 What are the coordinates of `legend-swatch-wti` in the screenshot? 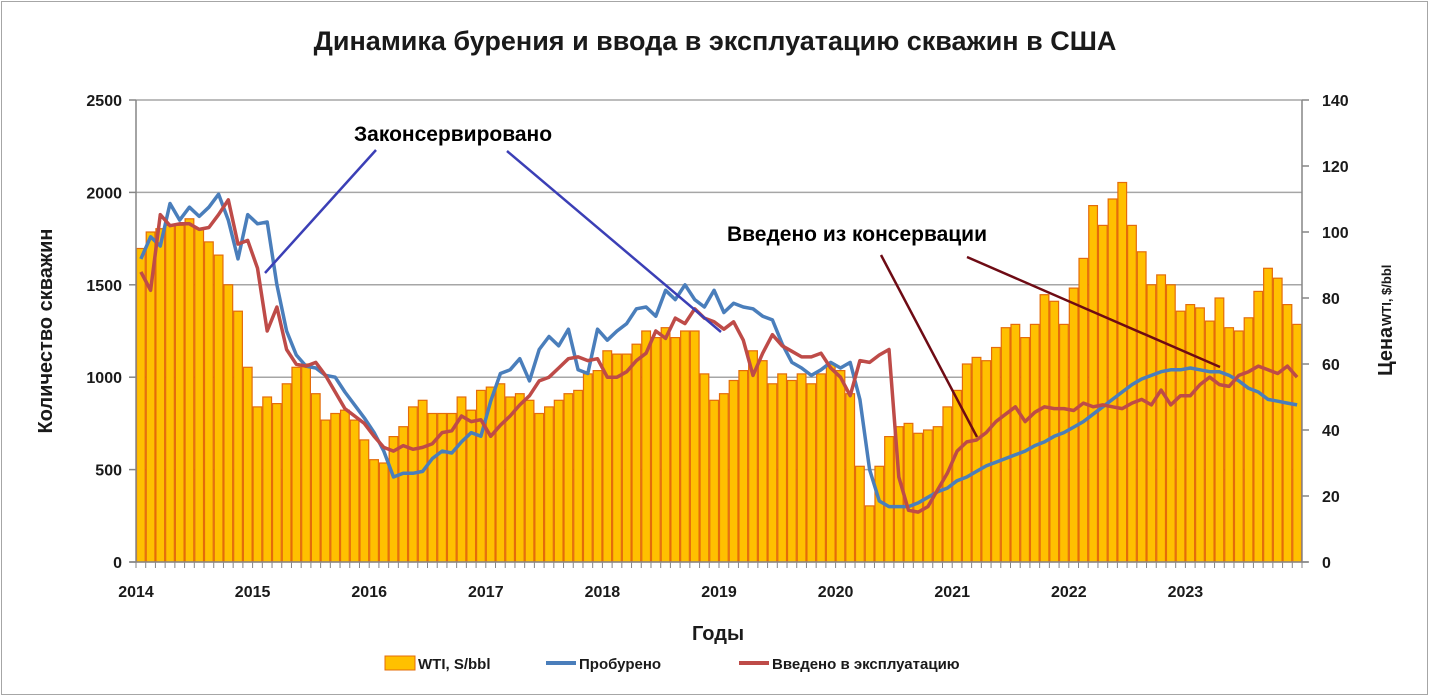 It's located at (400, 663).